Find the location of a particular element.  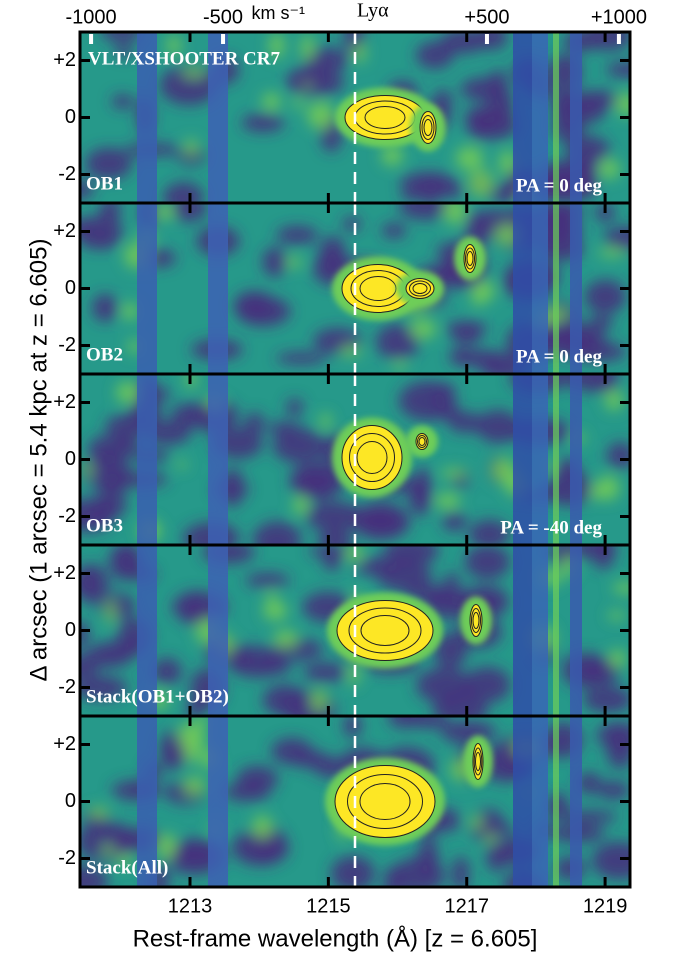

x2-tick-label: -500 is located at coordinates (223, 17).